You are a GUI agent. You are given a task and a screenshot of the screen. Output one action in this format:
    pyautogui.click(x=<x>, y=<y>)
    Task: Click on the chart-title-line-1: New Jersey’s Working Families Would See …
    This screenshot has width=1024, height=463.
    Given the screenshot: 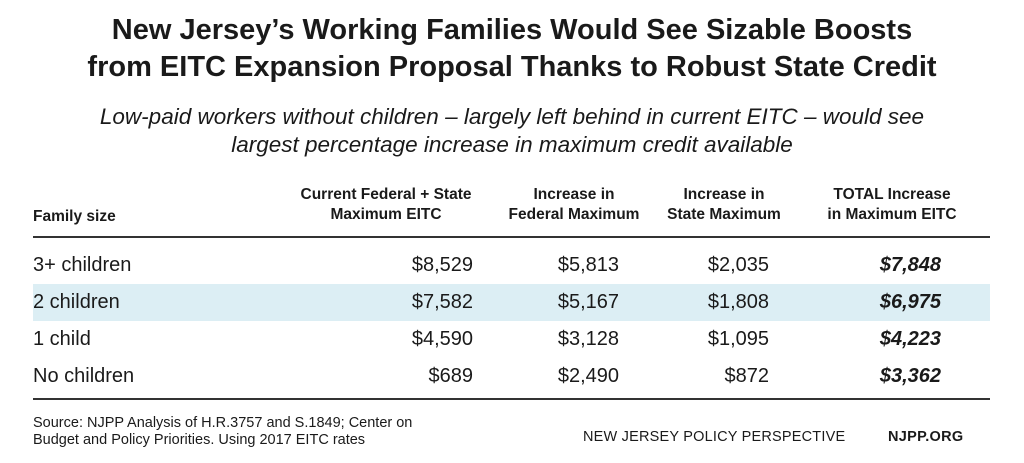 What is the action you would take?
    pyautogui.click(x=512, y=30)
    